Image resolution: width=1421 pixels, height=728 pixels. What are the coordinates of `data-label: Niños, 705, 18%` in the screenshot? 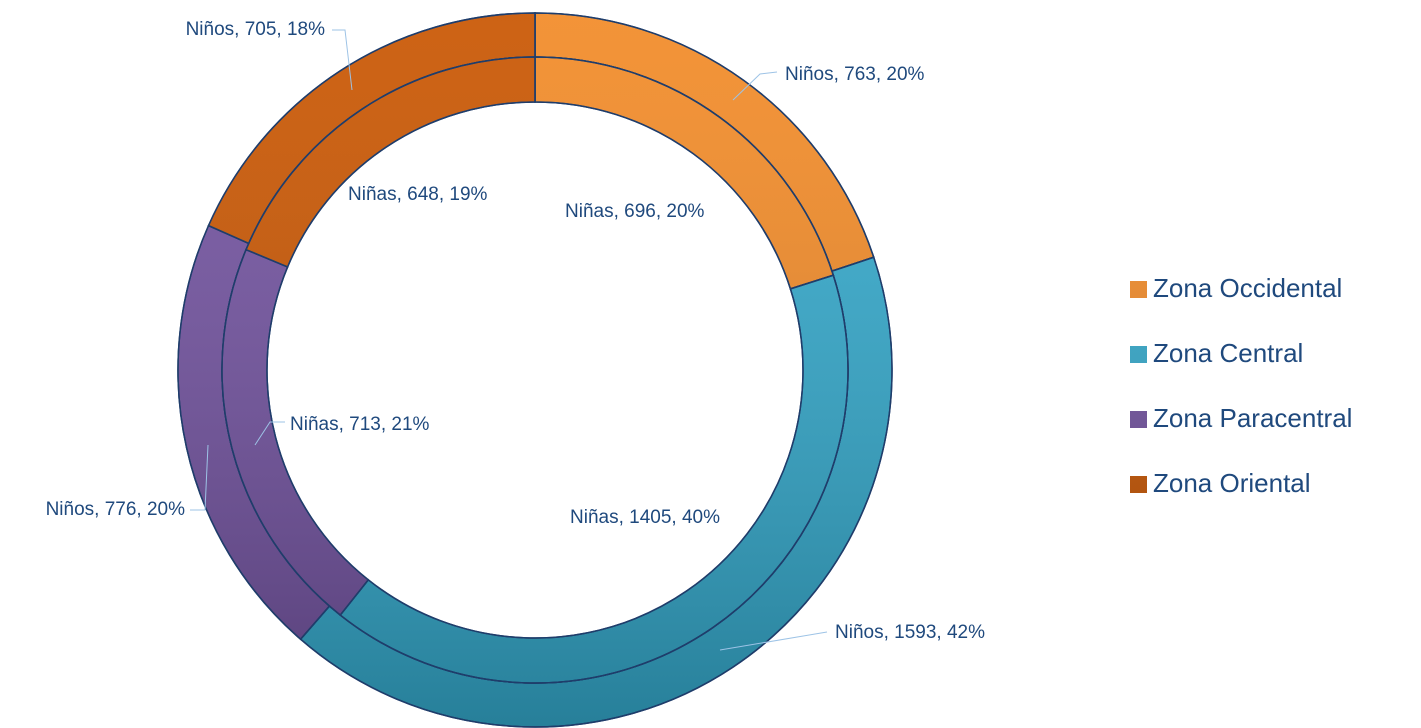 It's located at (256, 29).